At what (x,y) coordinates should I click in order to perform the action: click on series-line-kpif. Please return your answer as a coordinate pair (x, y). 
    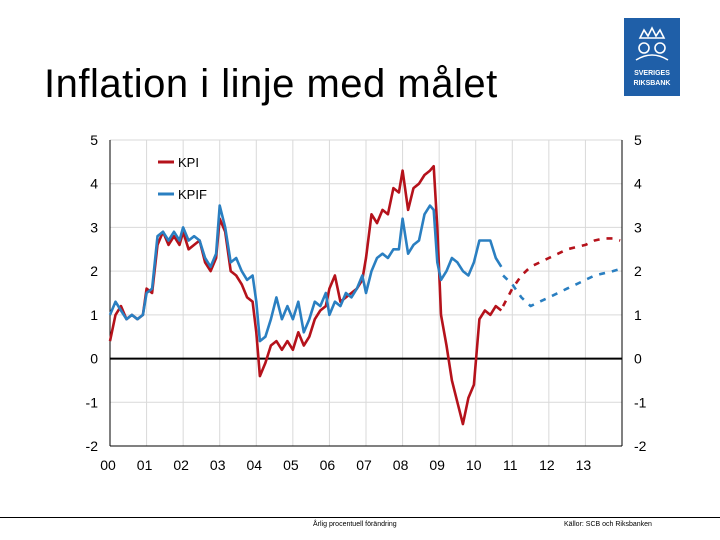
    Looking at the image, I should click on (305, 273).